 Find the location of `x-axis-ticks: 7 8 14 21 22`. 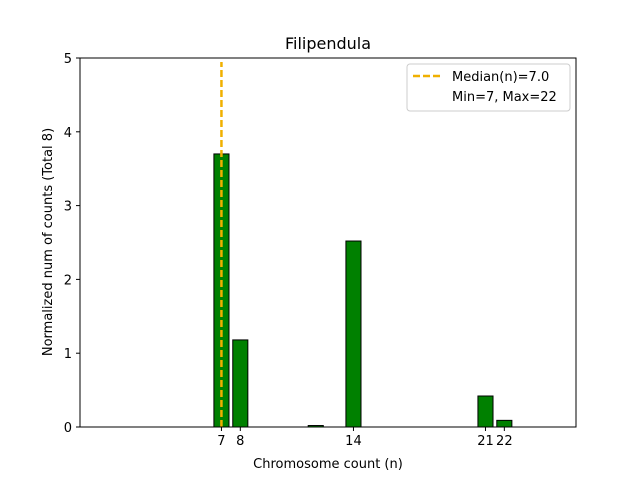

x-axis-ticks: 7 8 14 21 22 is located at coordinates (365, 438).